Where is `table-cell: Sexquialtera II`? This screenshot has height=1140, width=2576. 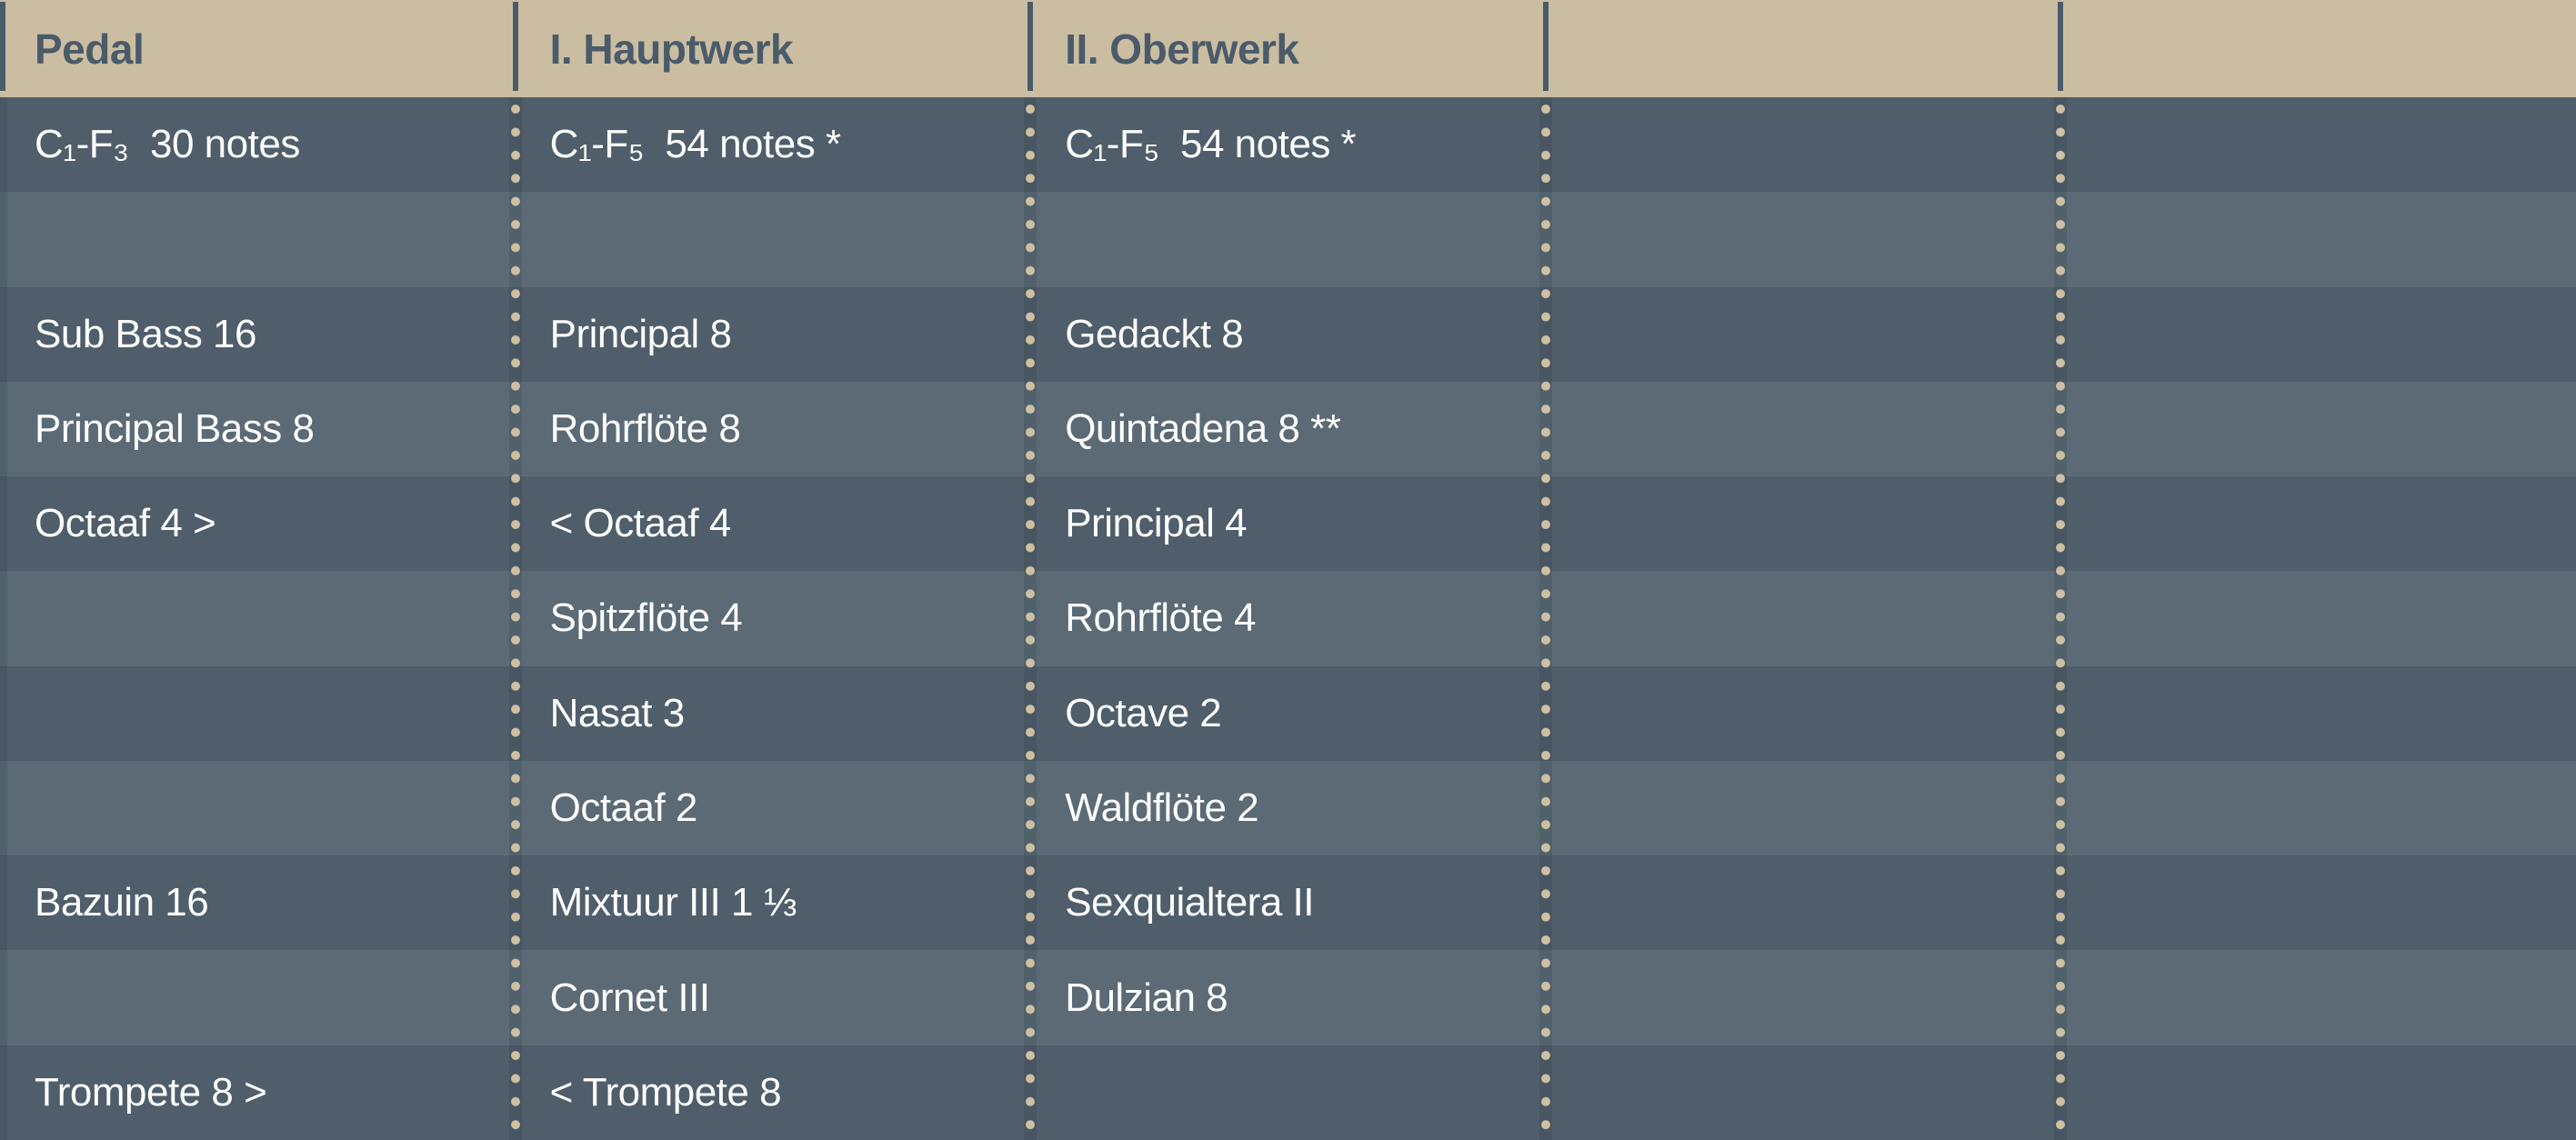
table-cell: Sexquialtera II is located at coordinates (1189, 903).